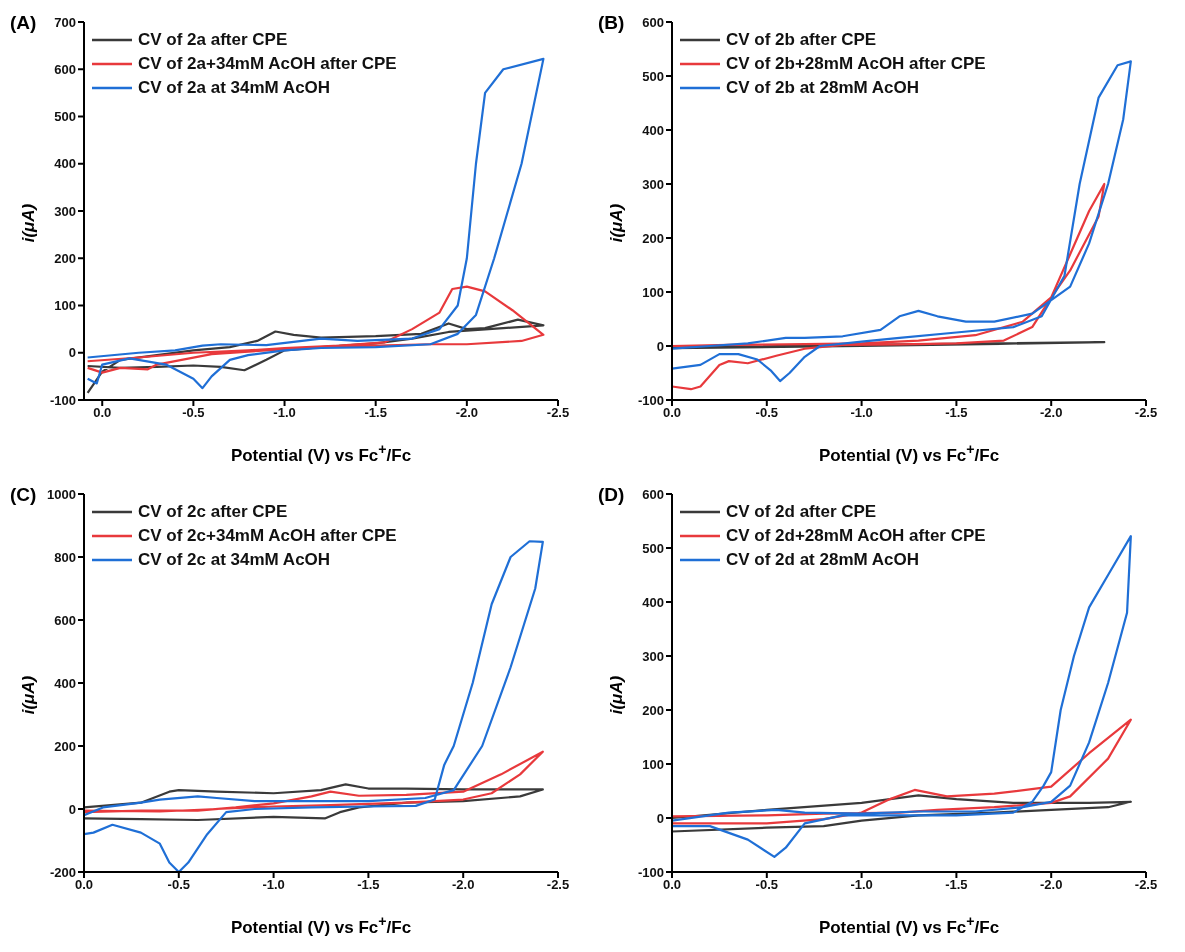  Describe the element at coordinates (267, 64) in the screenshot. I see `legend-label: CV of 2a+34mM AcOH after CPE` at that location.